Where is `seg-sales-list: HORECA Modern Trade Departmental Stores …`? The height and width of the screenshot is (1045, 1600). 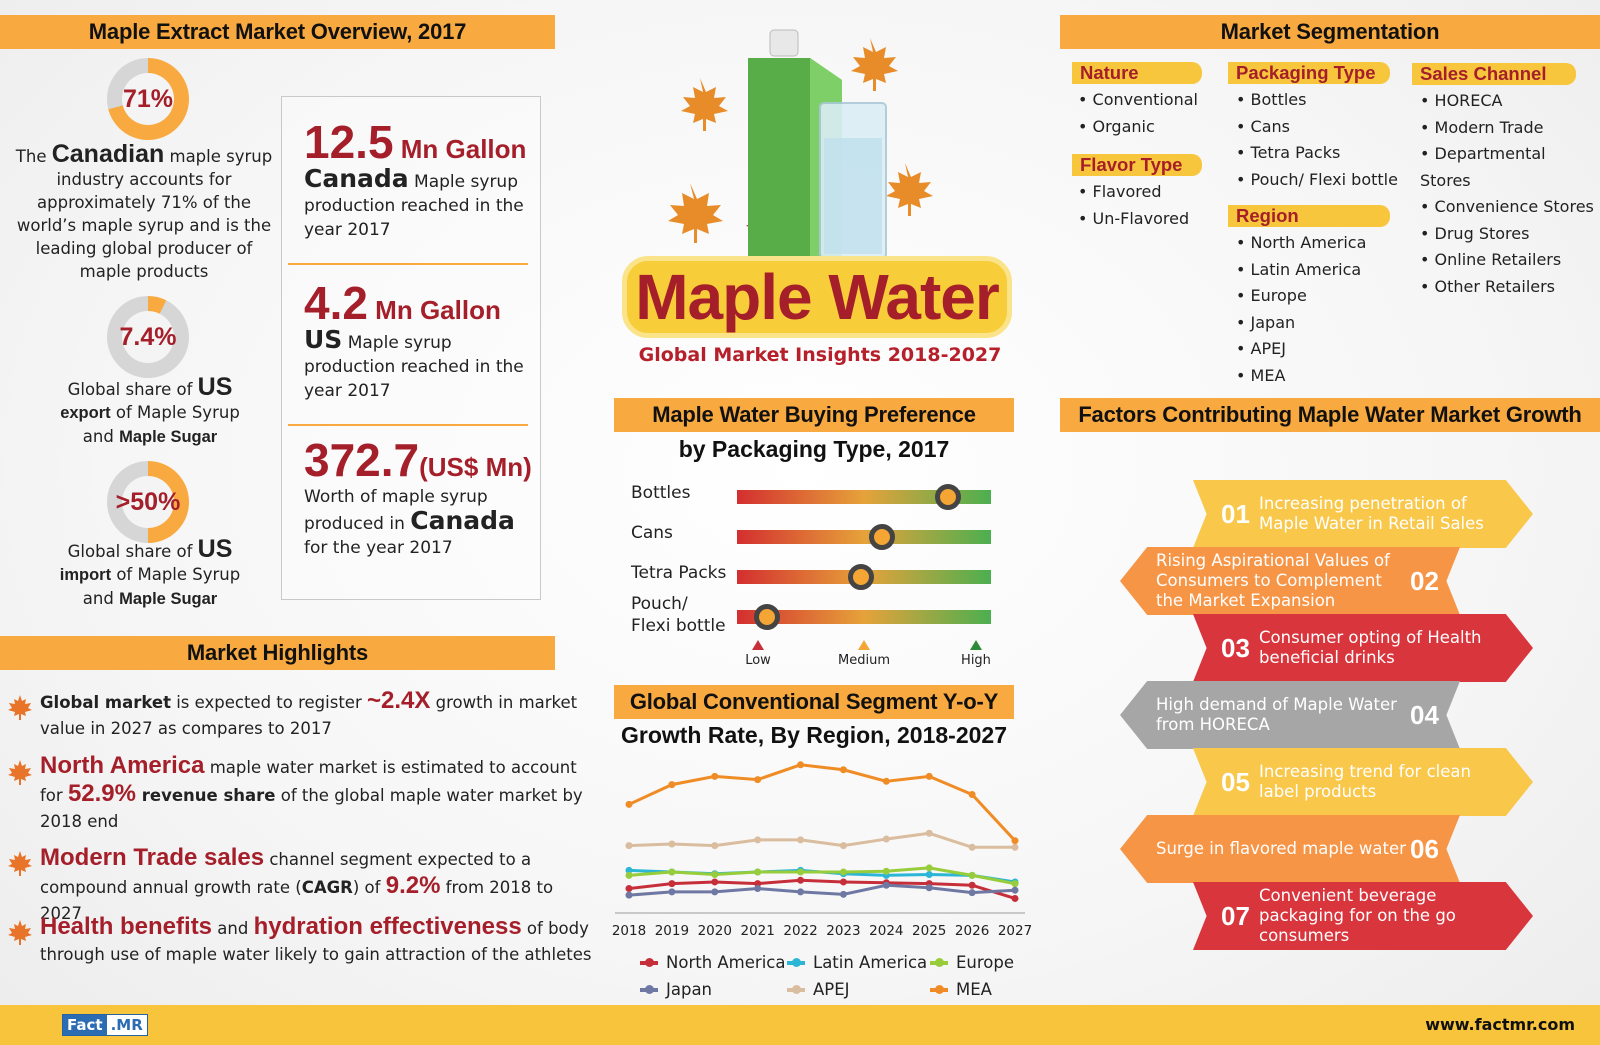 seg-sales-list: HORECA Modern Trade Departmental Stores … is located at coordinates (1510, 194).